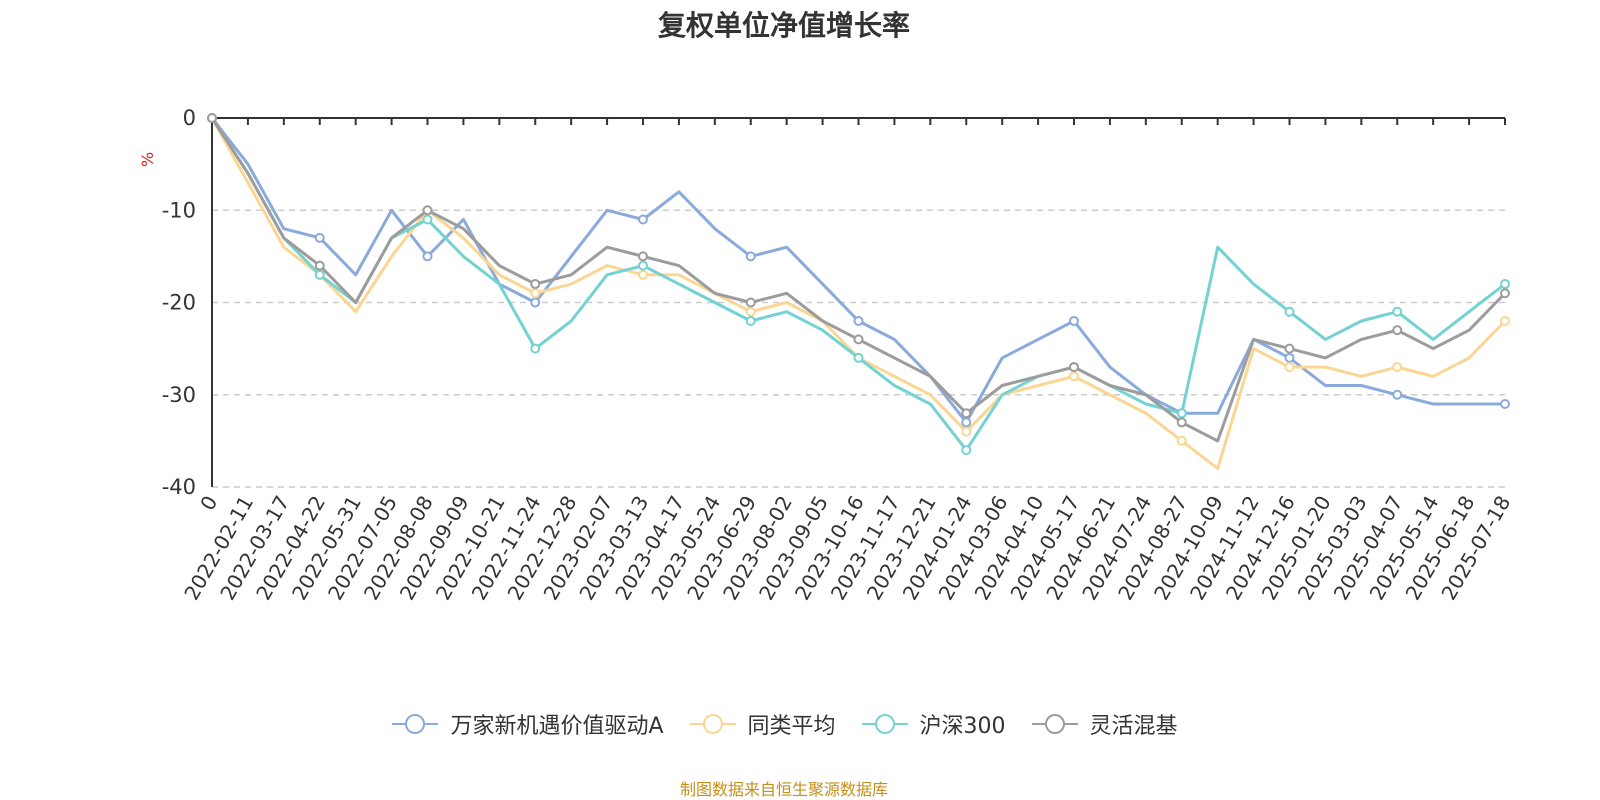 The height and width of the screenshot is (800, 1600). I want to click on legend: 万家新机遇价值驱动A 同类平均 沪深300 灵活混基, so click(784, 724).